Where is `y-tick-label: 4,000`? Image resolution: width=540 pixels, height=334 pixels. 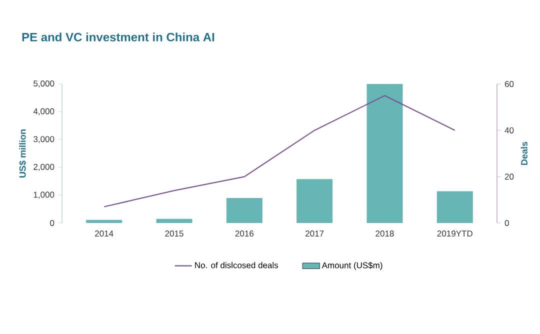
y-tick-label: 4,000 is located at coordinates (43, 112).